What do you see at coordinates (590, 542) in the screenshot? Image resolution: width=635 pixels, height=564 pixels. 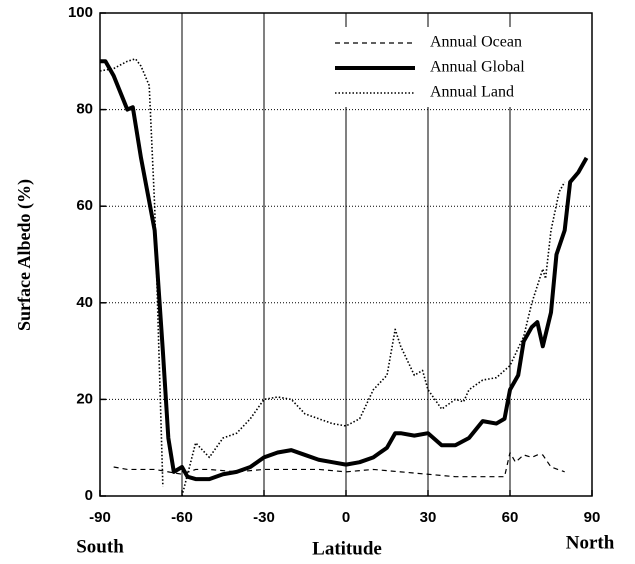 I see `north-label: North` at bounding box center [590, 542].